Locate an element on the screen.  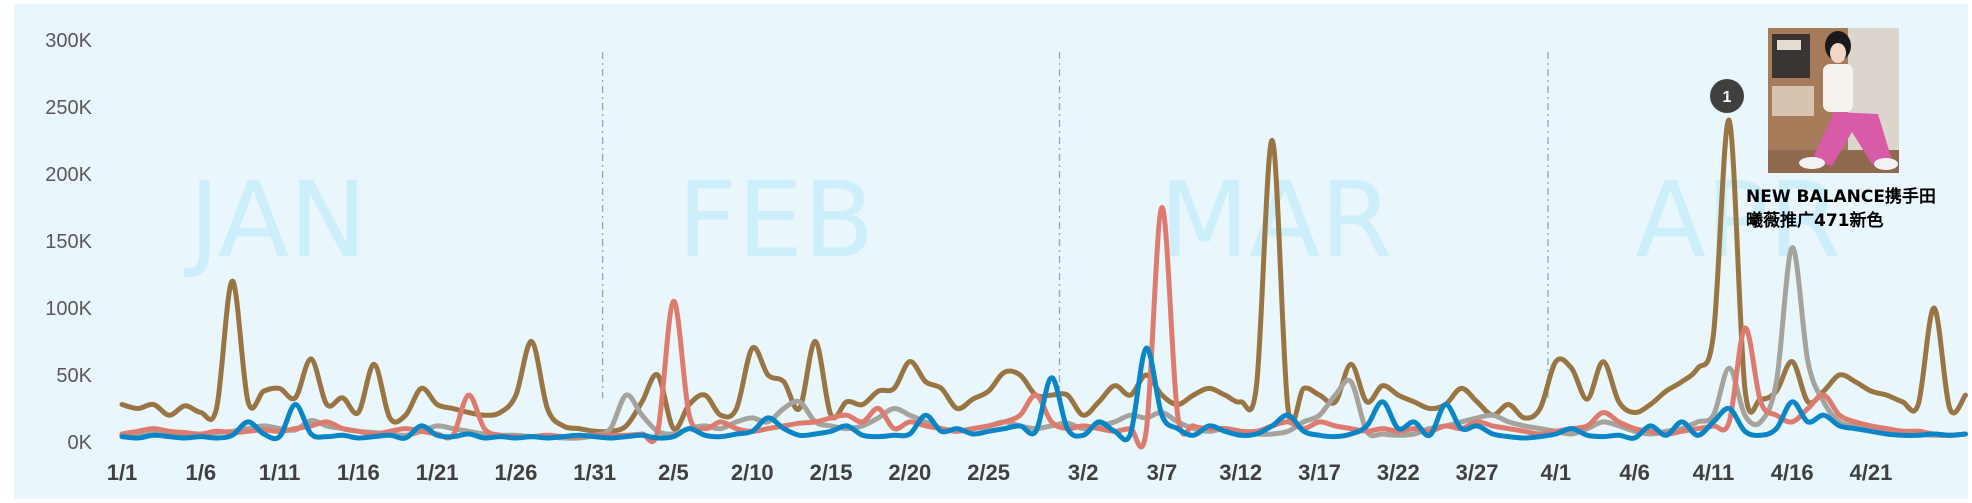
annotation-photo is located at coordinates (1833, 100).